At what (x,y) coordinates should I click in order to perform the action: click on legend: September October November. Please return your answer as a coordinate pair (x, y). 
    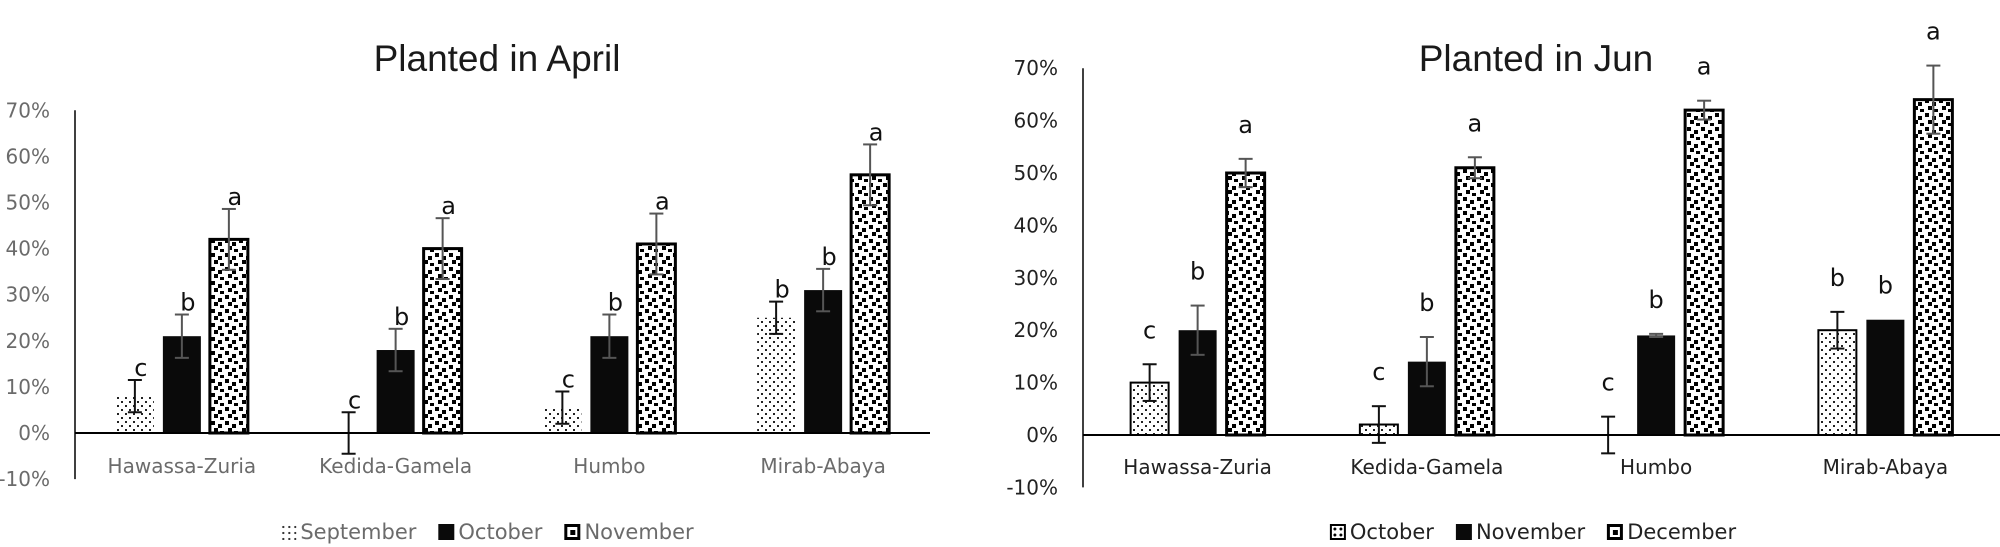
    Looking at the image, I should click on (487, 532).